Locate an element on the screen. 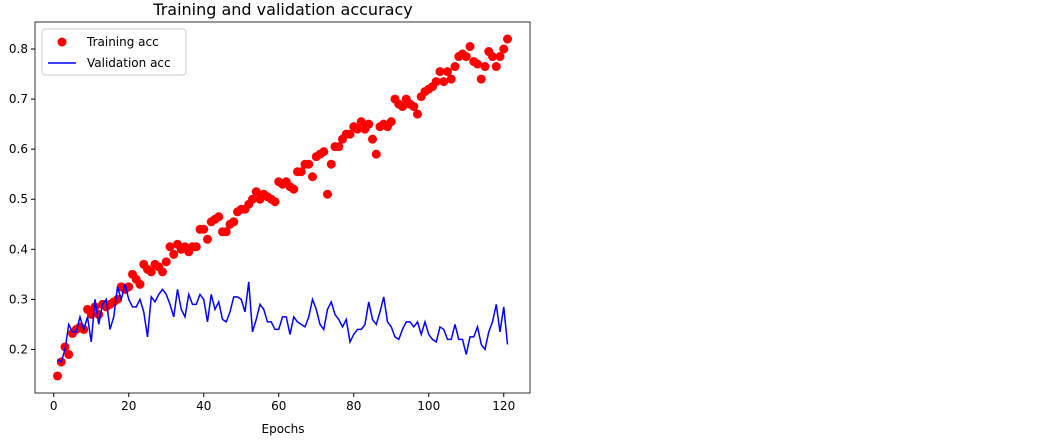  y-tick-label: 0.7 is located at coordinates (18, 99).